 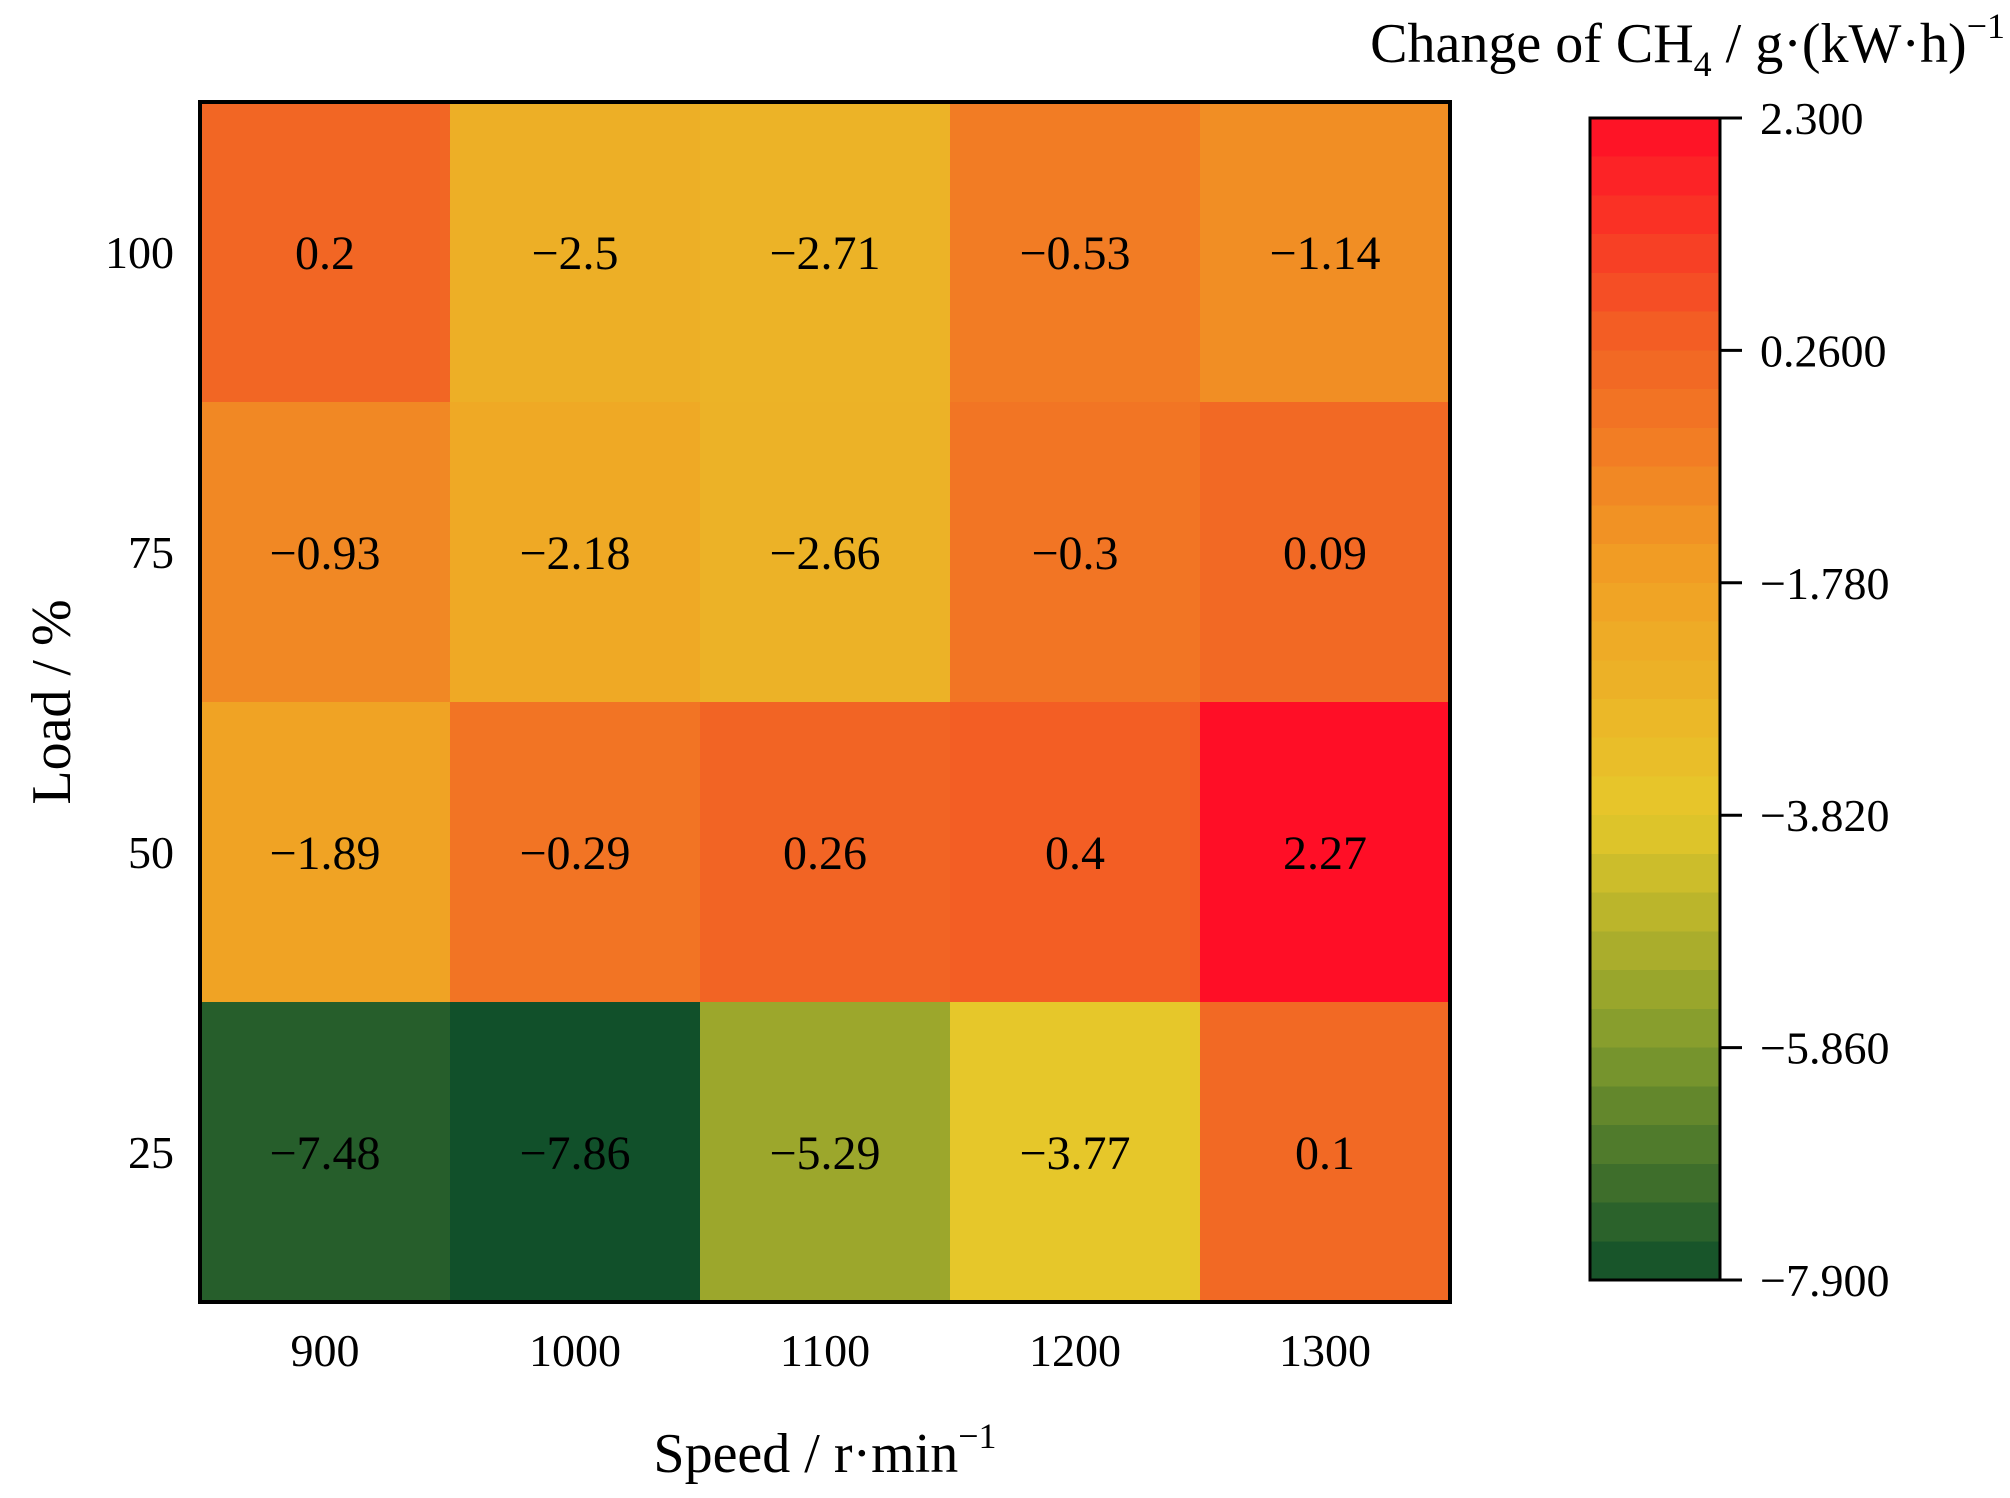 I want to click on cell-value-label: −7.86, so click(x=574, y=1153).